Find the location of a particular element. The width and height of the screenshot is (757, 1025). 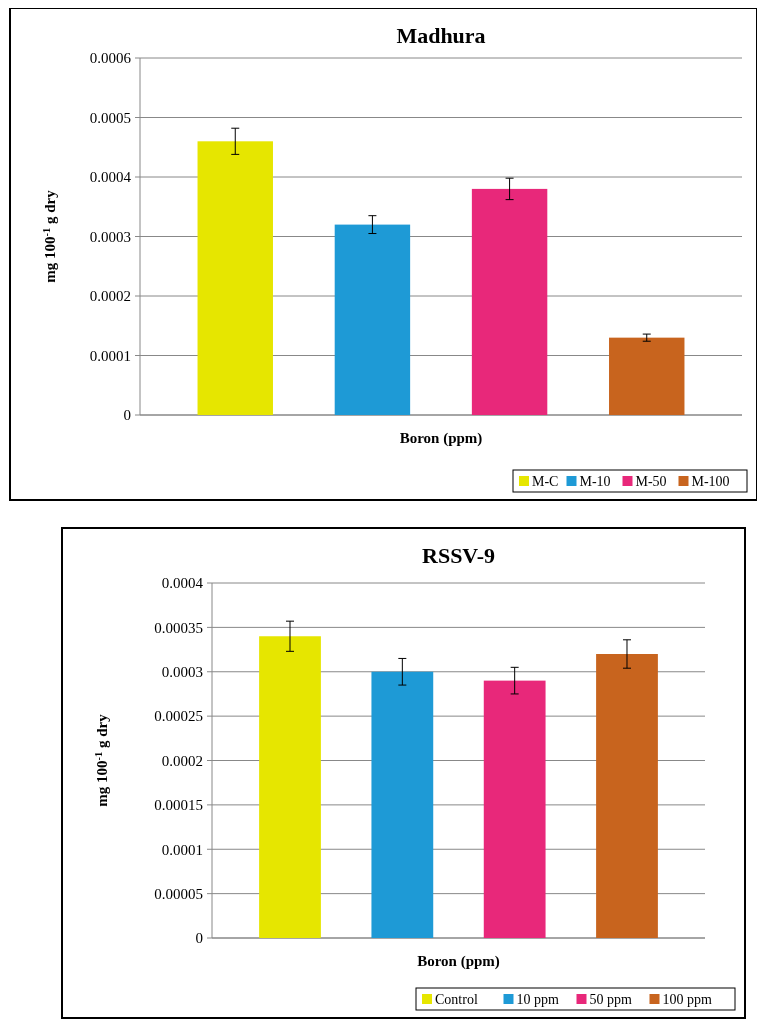

chart-title: RSSV-9 is located at coordinates (458, 555).